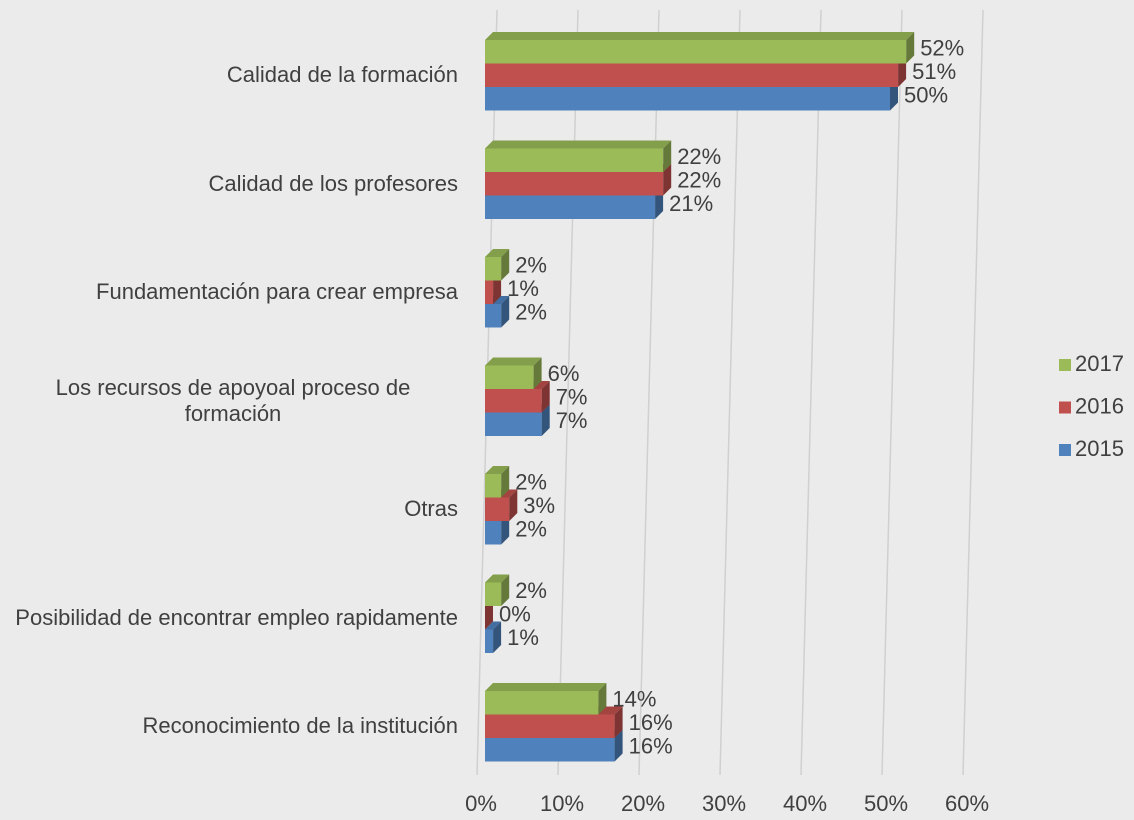  Describe the element at coordinates (724, 803) in the screenshot. I see `x-tick-label: 30%` at that location.